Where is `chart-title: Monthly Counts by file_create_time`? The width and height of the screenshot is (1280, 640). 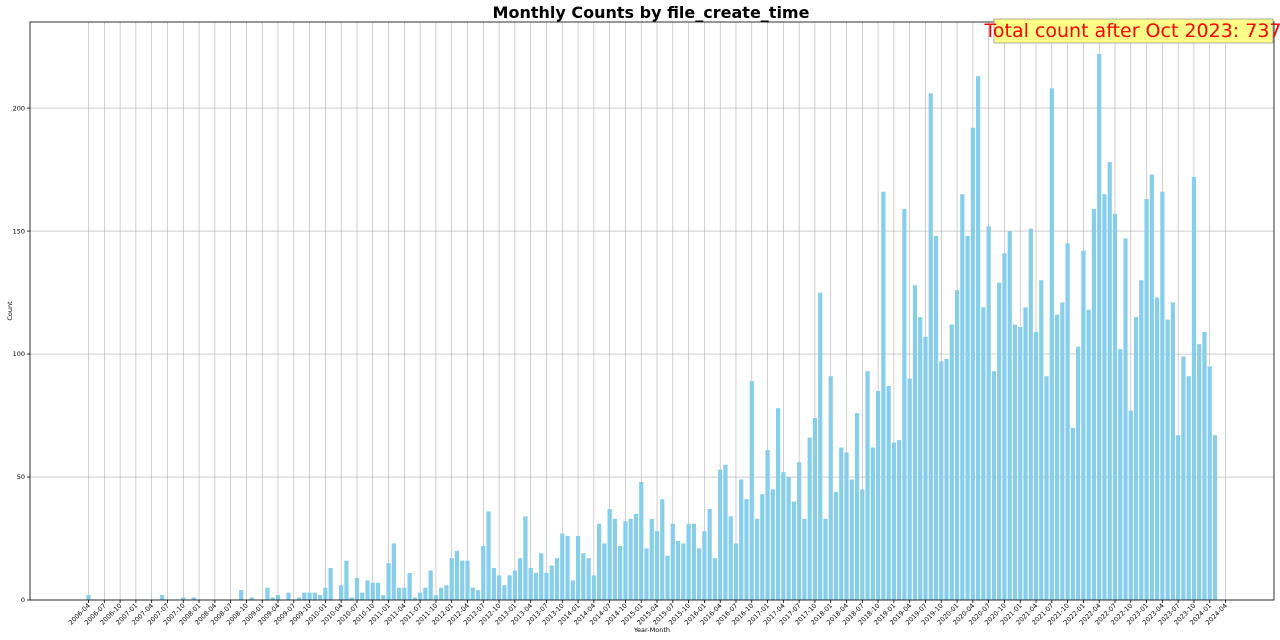 chart-title: Monthly Counts by file_create_time is located at coordinates (651, 12).